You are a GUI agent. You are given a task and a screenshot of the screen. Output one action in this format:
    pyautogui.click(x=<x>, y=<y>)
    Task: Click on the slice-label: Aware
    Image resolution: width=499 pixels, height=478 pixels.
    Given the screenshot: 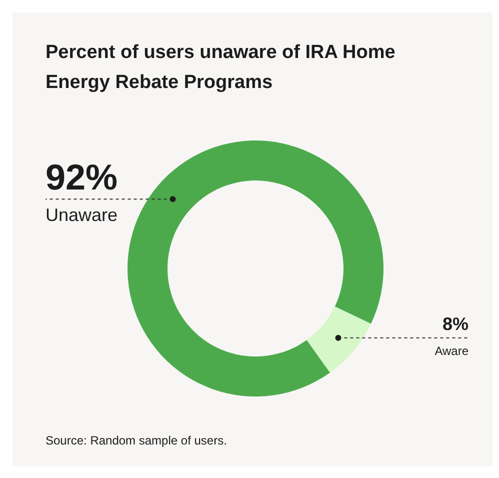 What is the action you would take?
    pyautogui.click(x=451, y=351)
    